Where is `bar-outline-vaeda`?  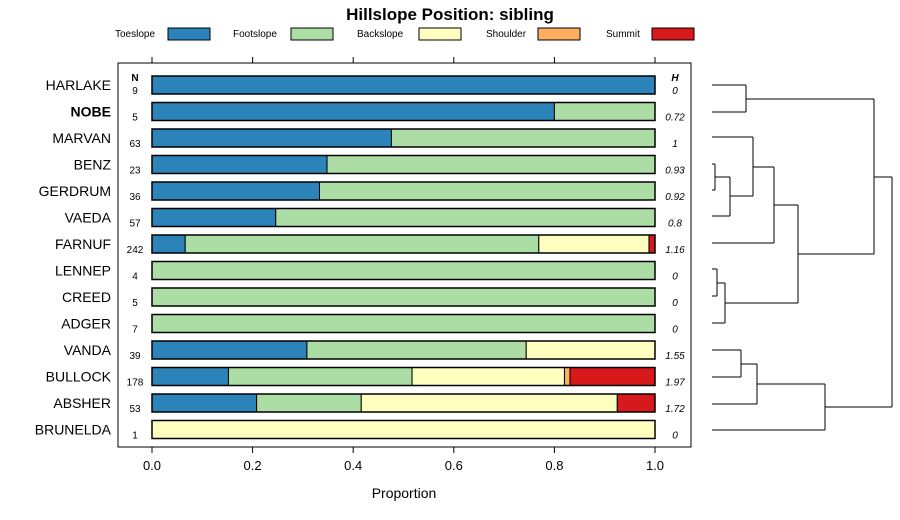
bar-outline-vaeda is located at coordinates (403, 217).